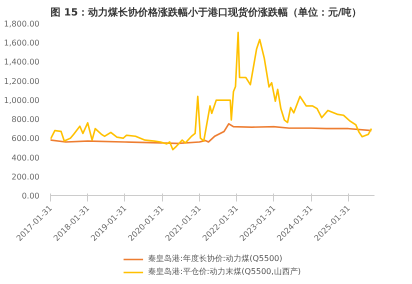 This screenshot has height=284, width=412. What do you see at coordinates (215, 258) in the screenshot?
I see `legend-label: 秦皇岛港:年度长协价:动力煤(Q5500)` at bounding box center [215, 258].